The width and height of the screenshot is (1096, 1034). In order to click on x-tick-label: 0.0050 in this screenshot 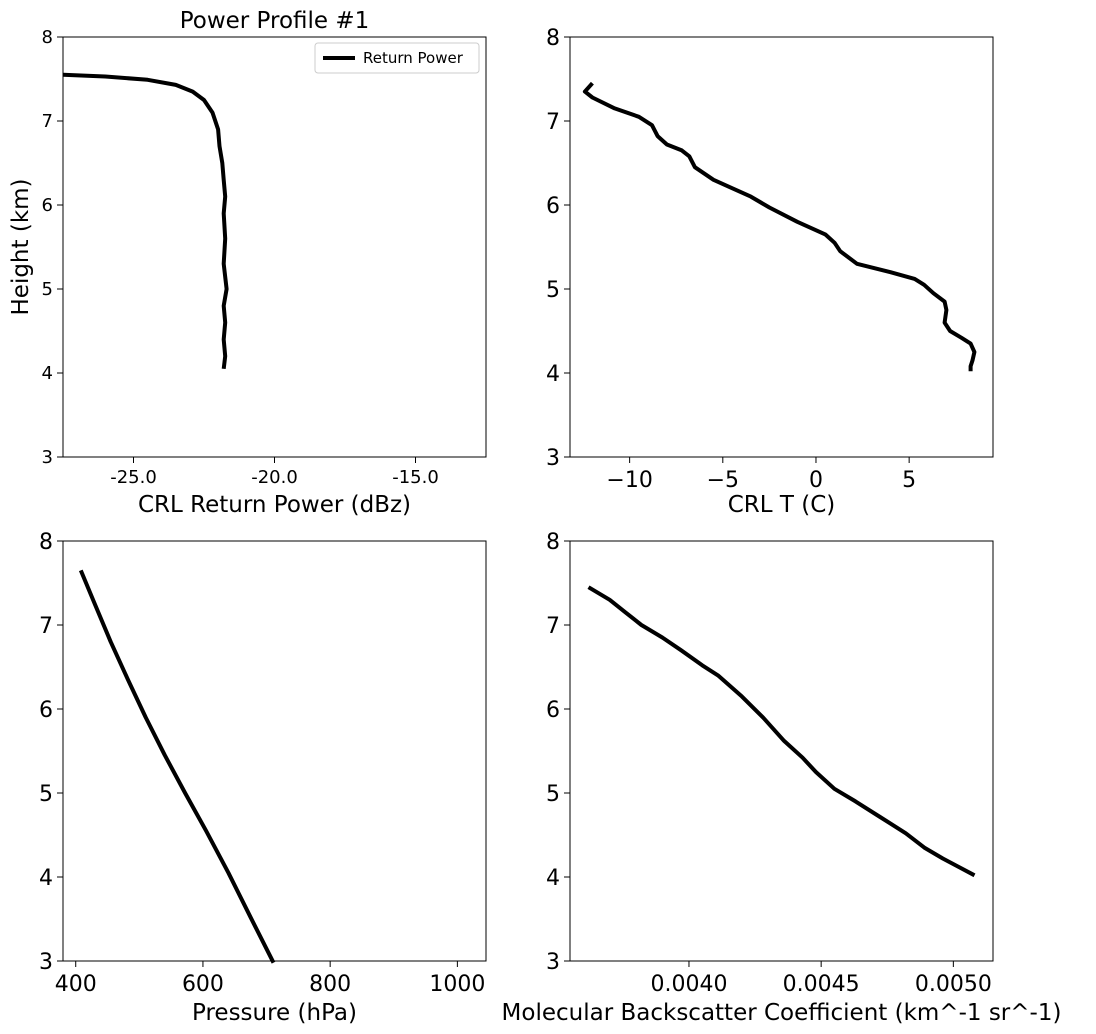, I will do `click(953, 984)`.